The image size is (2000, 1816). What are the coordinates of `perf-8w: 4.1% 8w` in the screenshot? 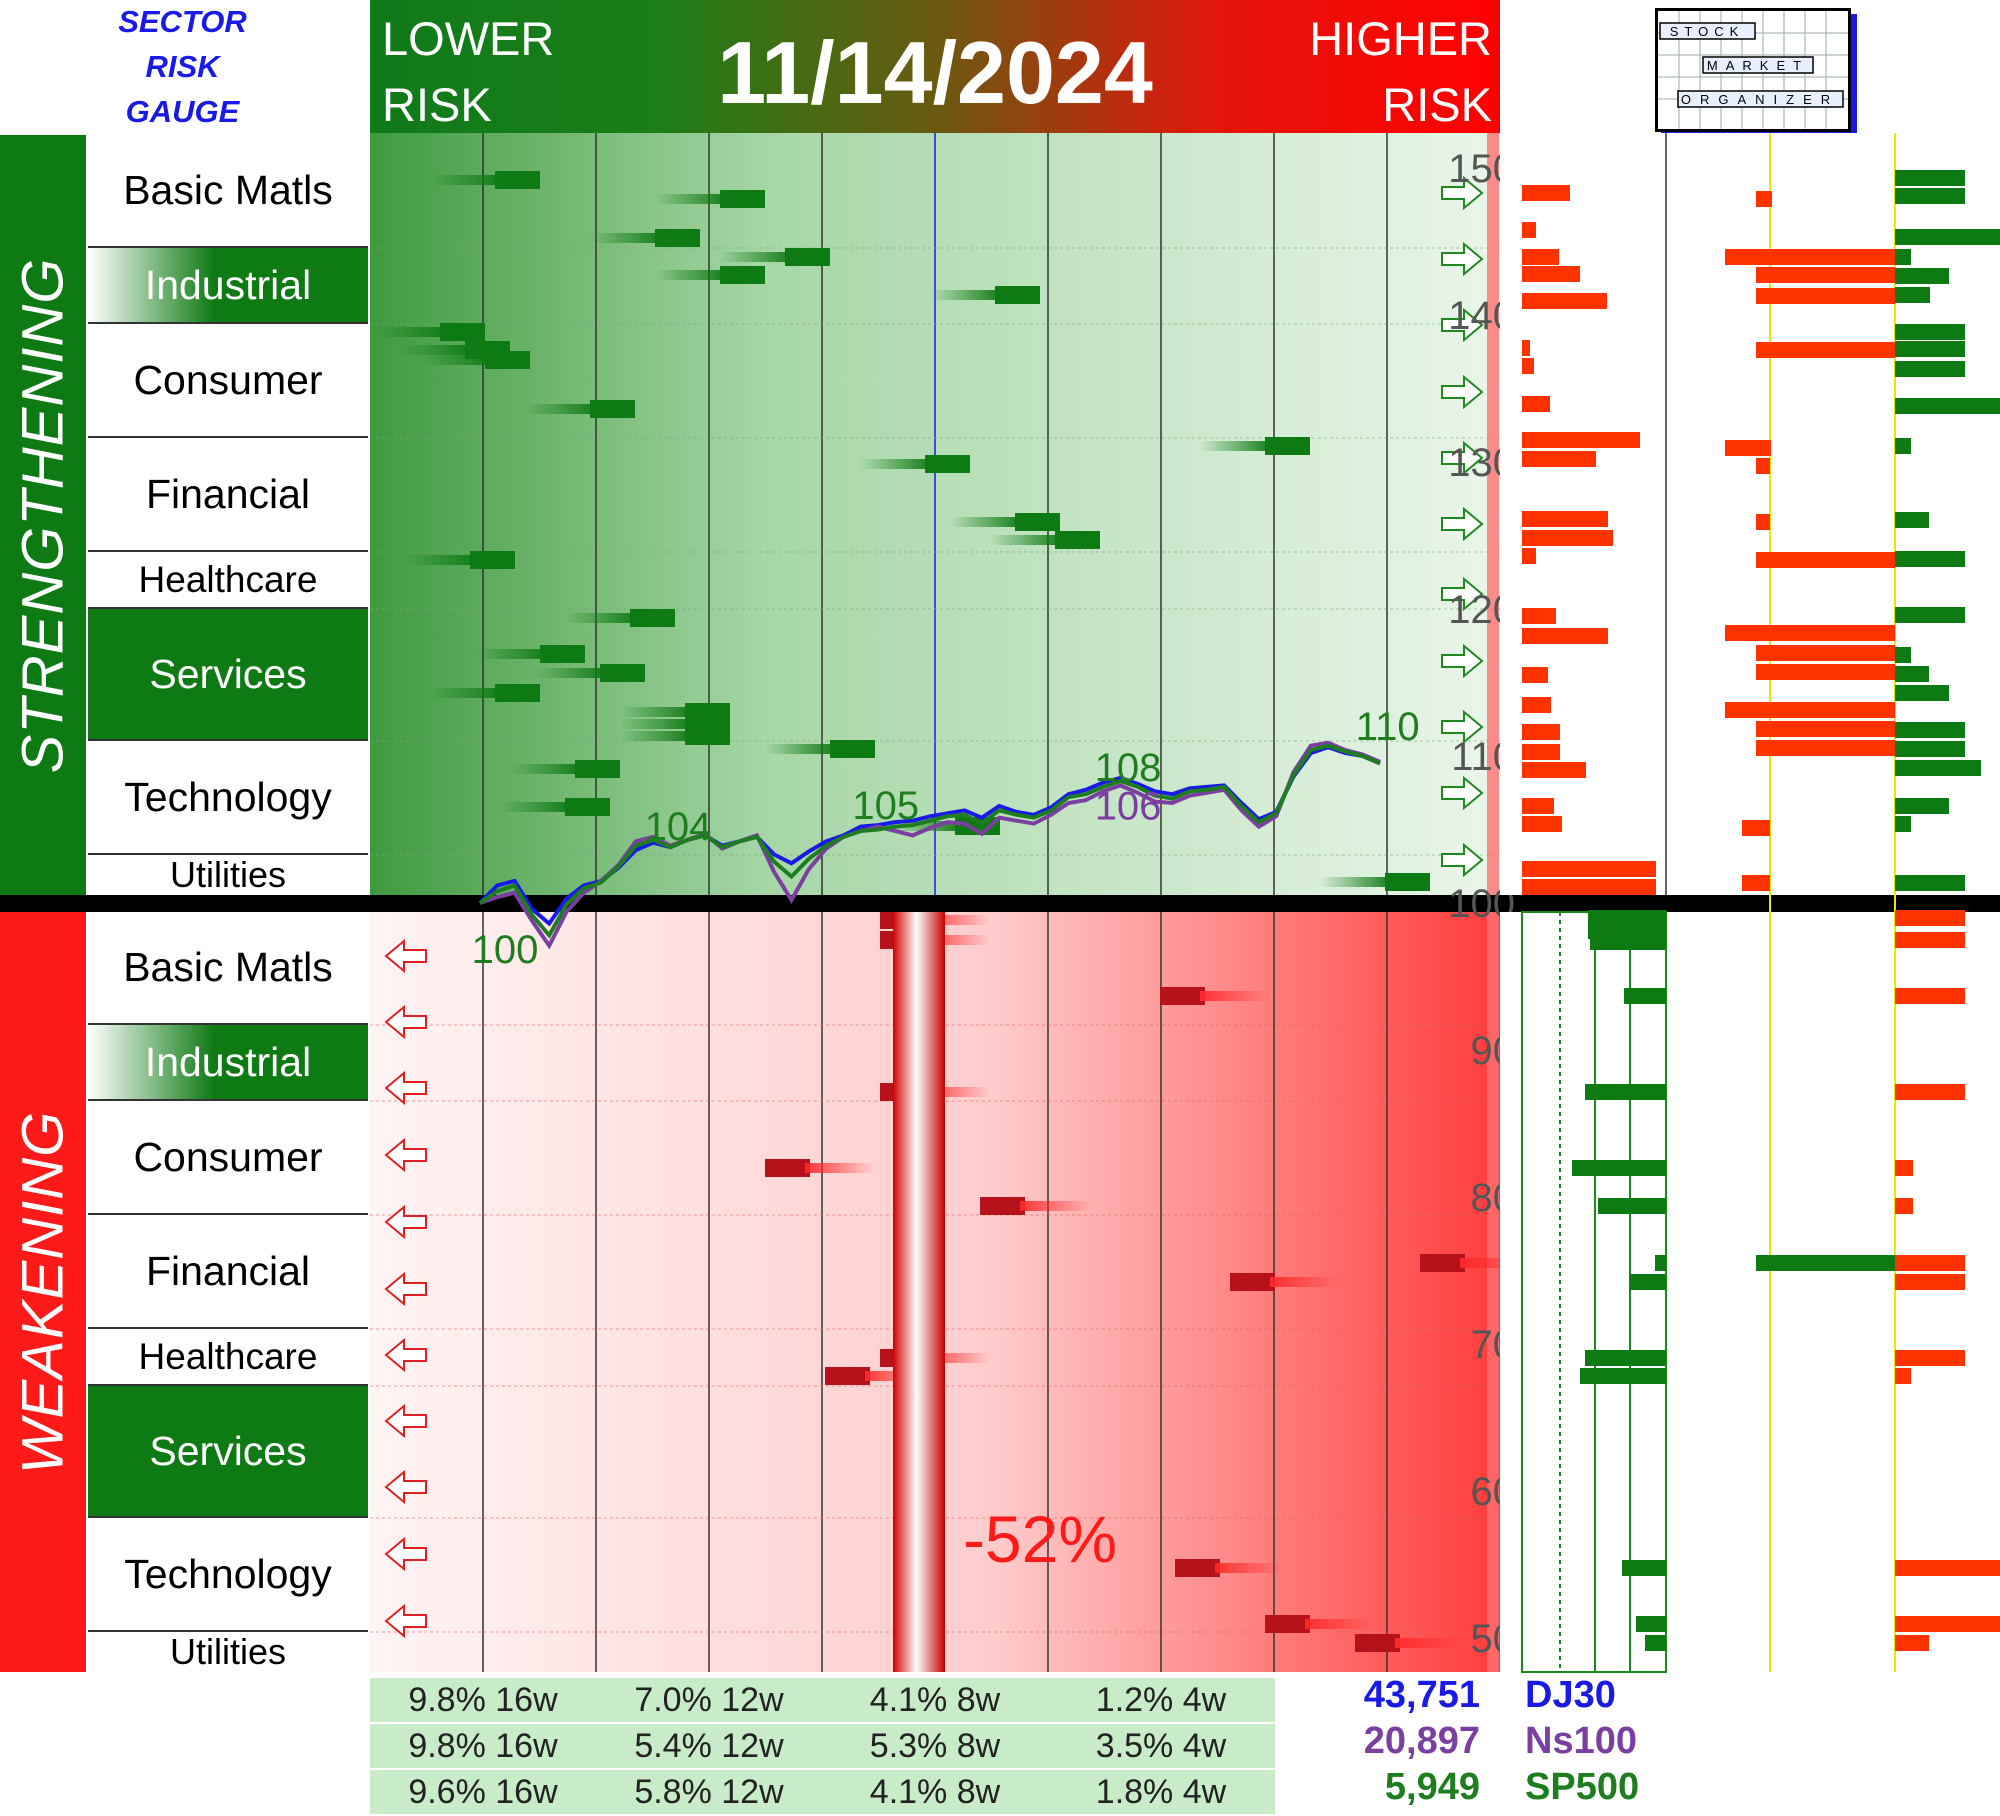 It's located at (935, 1791).